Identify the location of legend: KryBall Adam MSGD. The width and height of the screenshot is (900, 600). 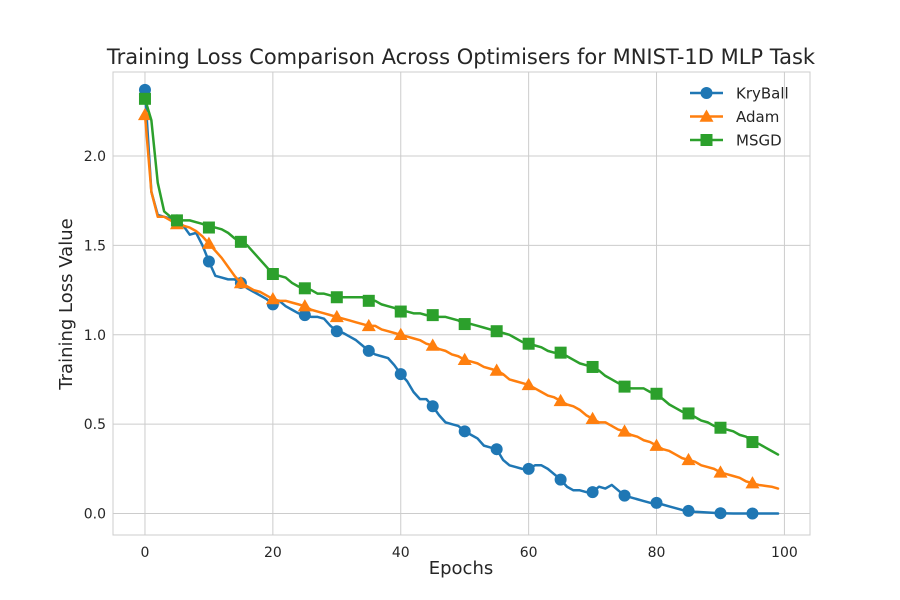
(739, 117).